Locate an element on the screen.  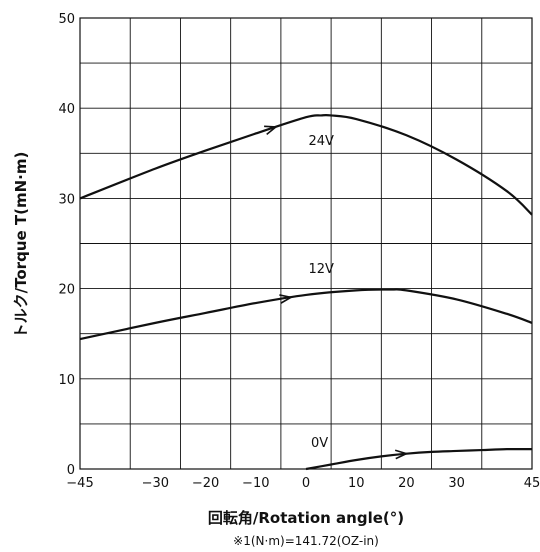
y-axis-title: トルク/Torque T(mN·m) is located at coordinates (21, 245).